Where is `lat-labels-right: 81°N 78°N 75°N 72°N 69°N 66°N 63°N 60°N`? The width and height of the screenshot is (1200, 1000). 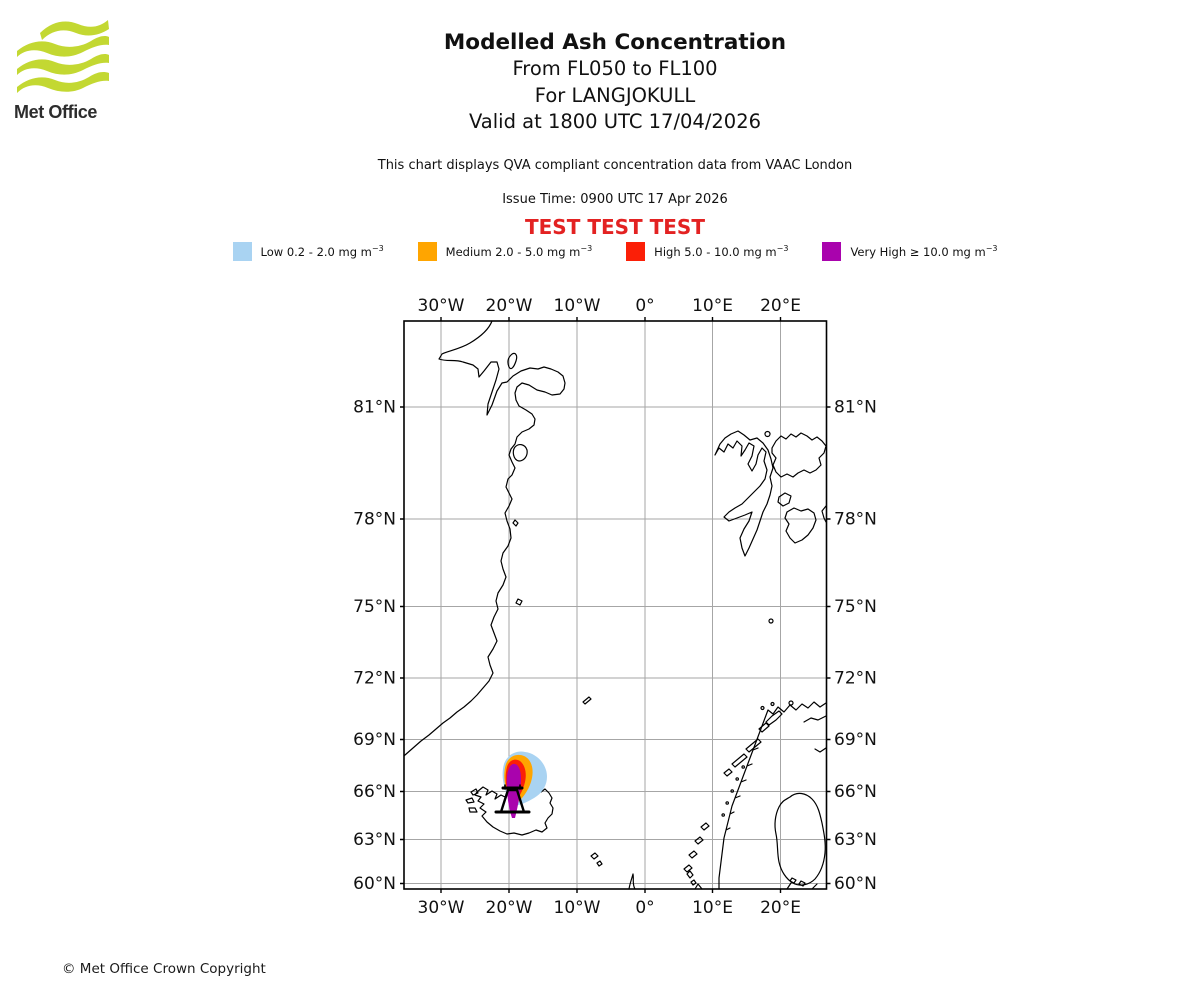 lat-labels-right: 81°N 78°N 75°N 72°N 69°N 66°N 63°N 60°N is located at coordinates (855, 646).